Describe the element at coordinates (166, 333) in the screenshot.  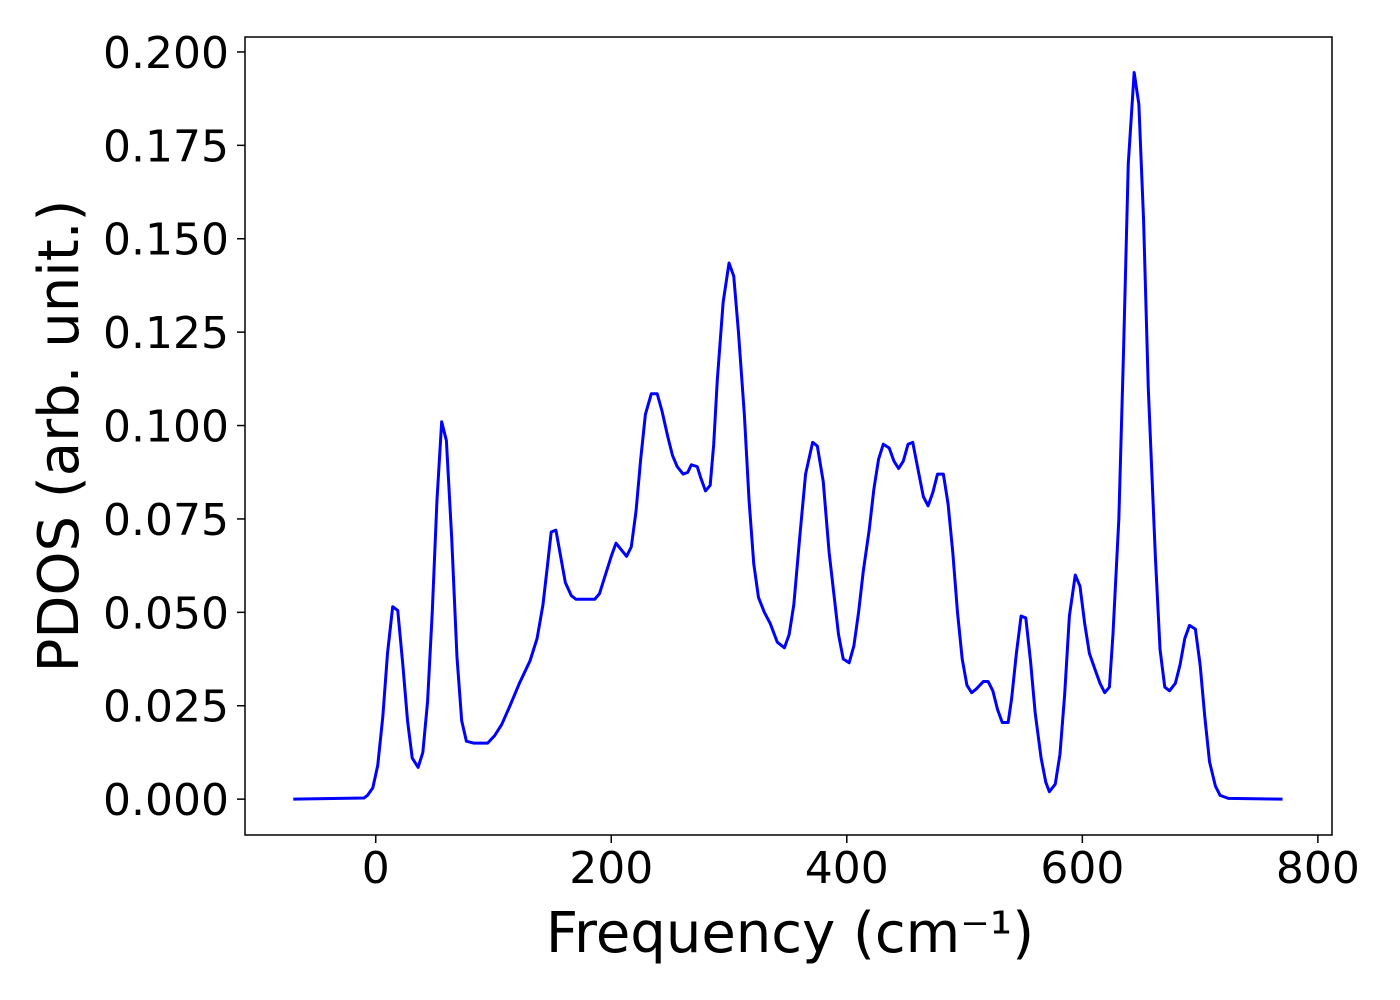
I see `y-tick-label: 0.125` at that location.